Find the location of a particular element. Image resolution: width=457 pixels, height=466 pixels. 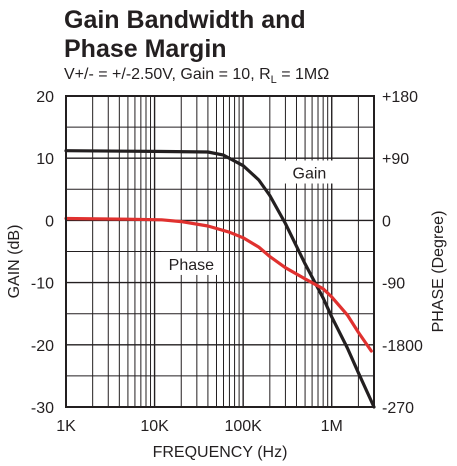

y2-tick-label: -270 is located at coordinates (398, 408).